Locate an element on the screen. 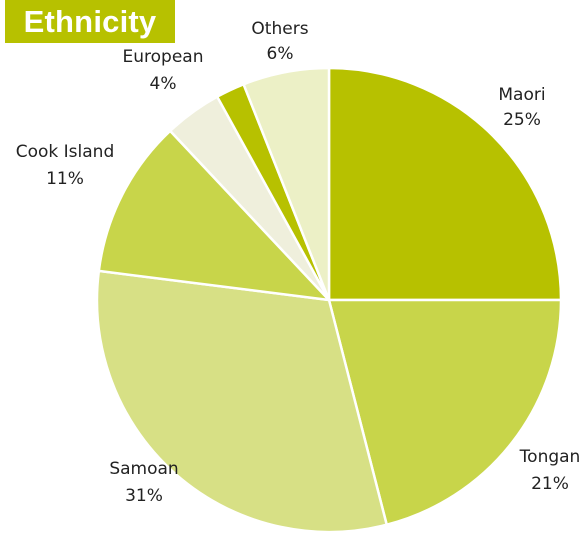  pie-slice-cook-island is located at coordinates (214, 215).